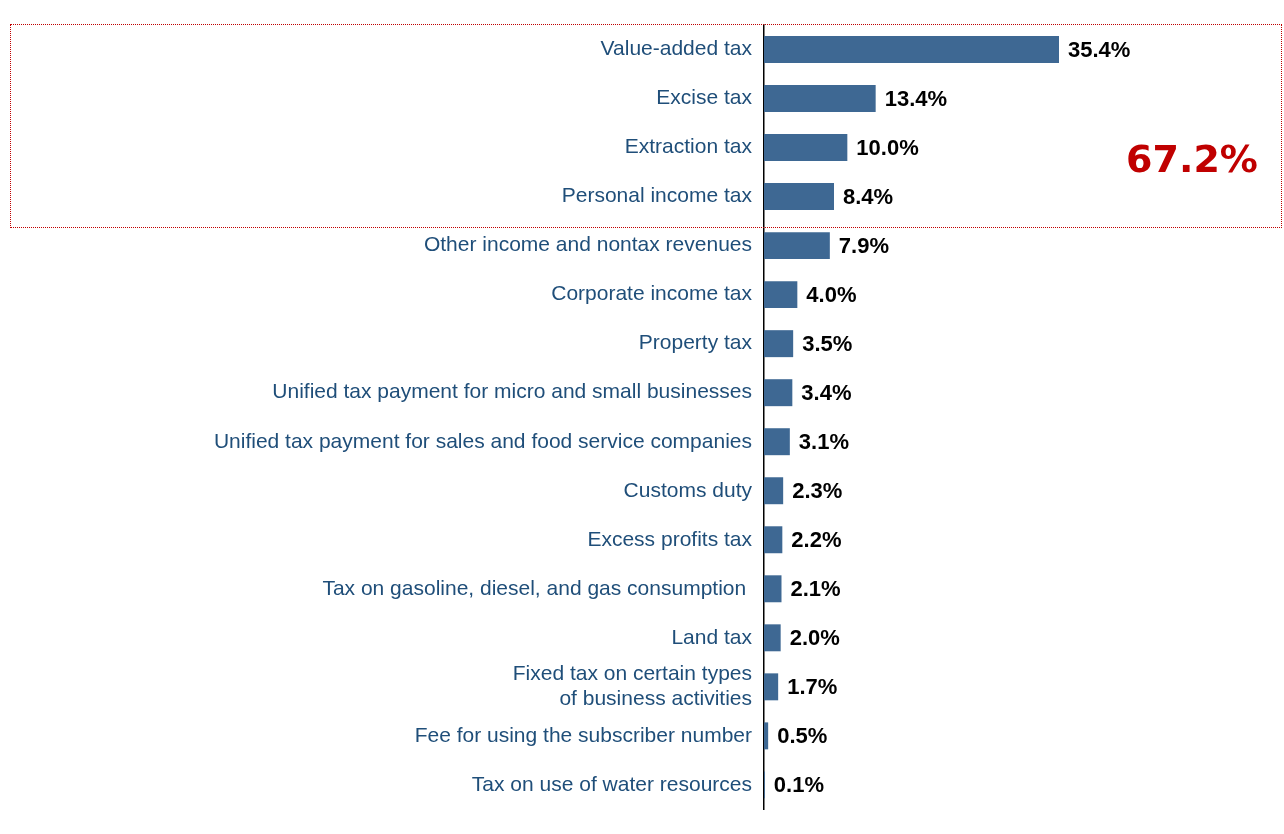 This screenshot has height=834, width=1284. I want to click on y-tick-label: Corporate income tax, so click(652, 293).